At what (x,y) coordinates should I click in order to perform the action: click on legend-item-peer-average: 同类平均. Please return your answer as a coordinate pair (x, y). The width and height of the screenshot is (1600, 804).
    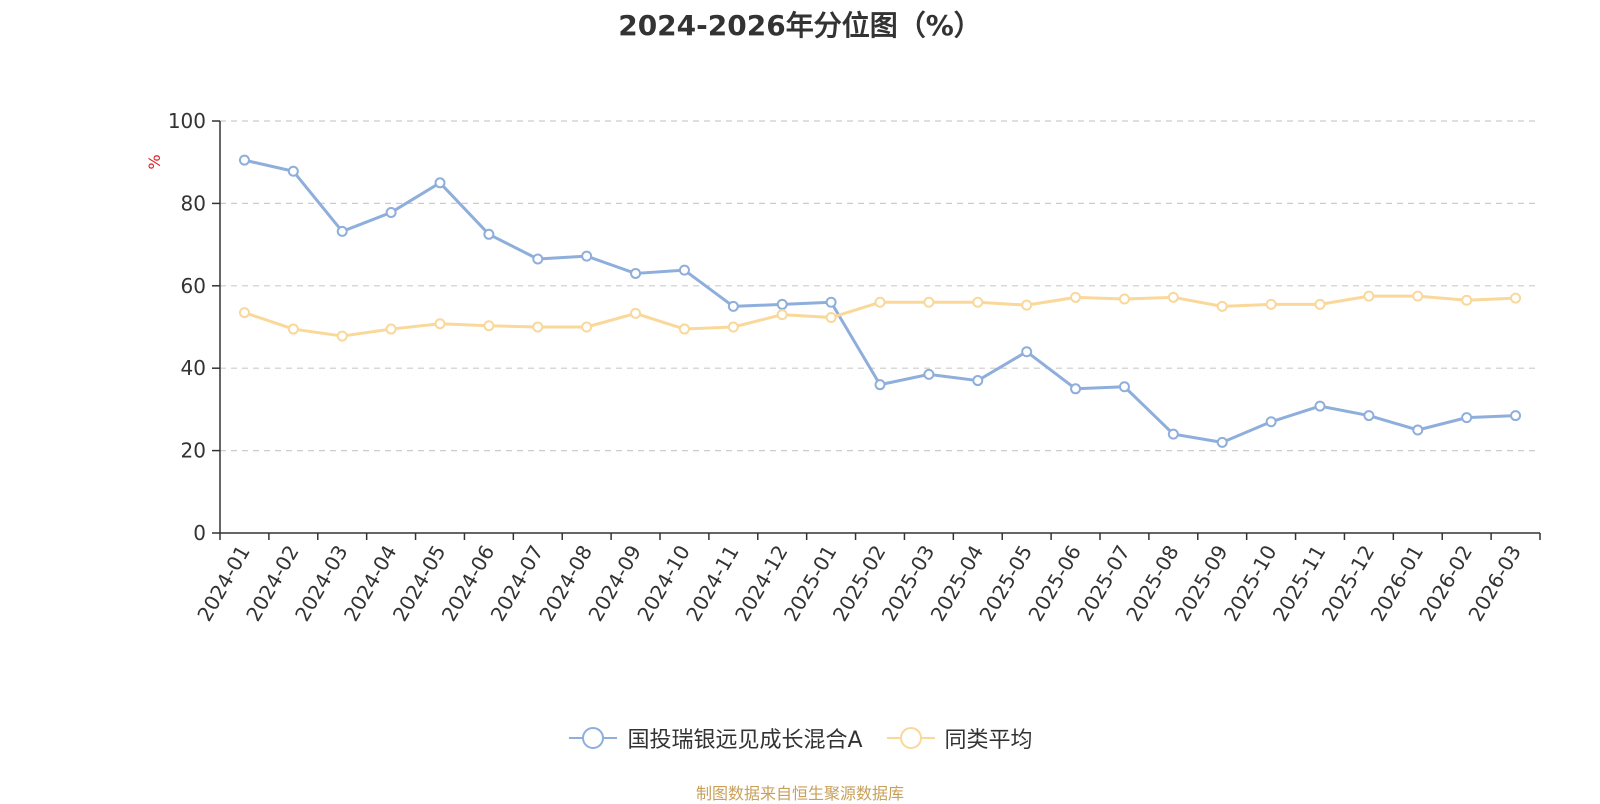
    Looking at the image, I should click on (959, 738).